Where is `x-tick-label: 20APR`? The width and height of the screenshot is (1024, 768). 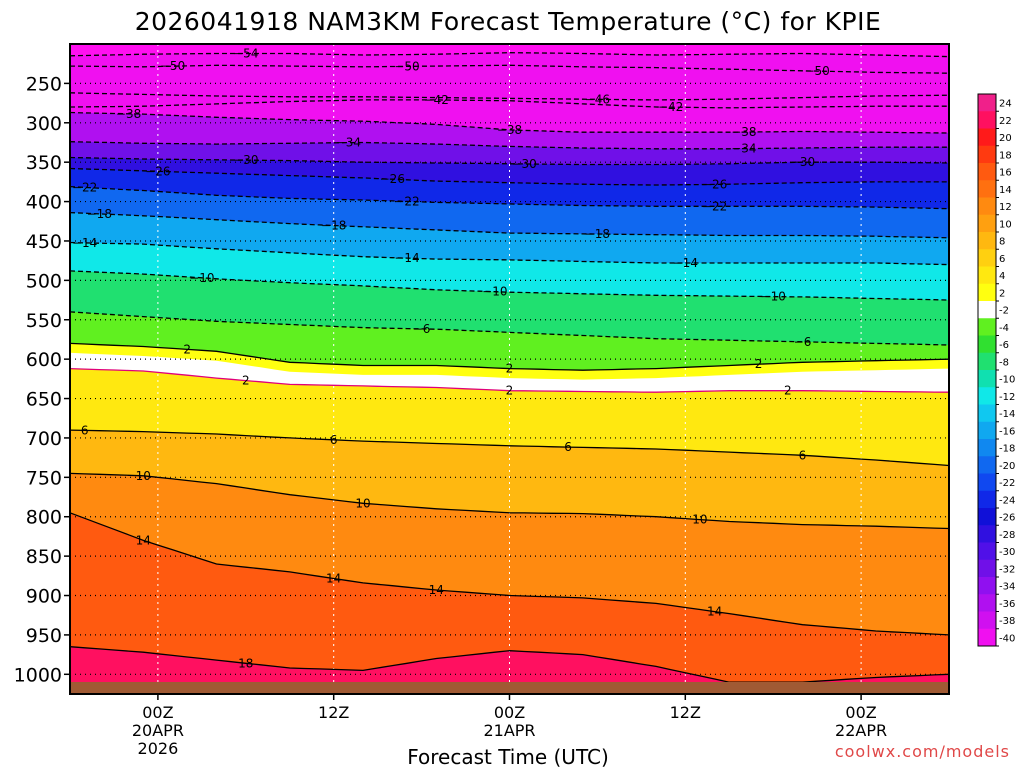 x-tick-label: 20APR is located at coordinates (158, 730).